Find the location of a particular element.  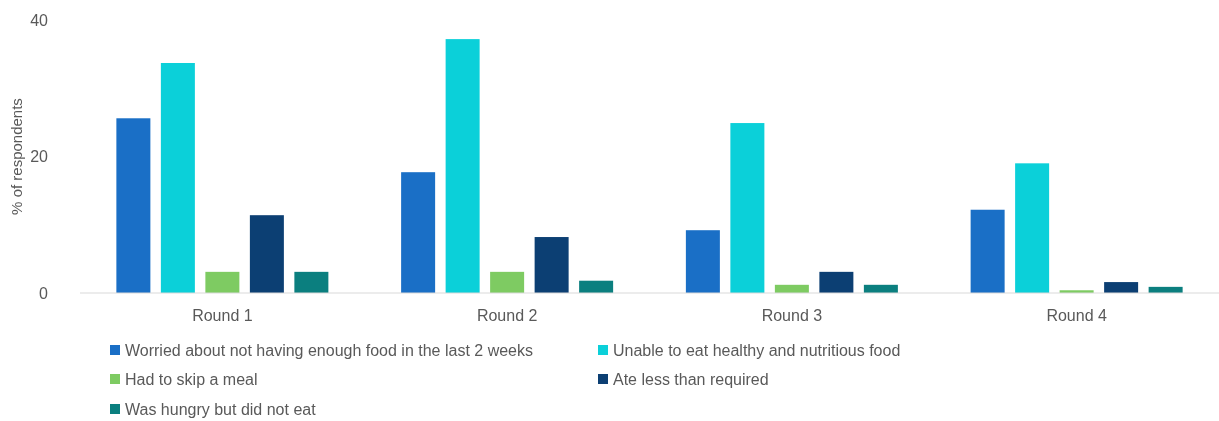

legend-label: Was hungry but did not eat is located at coordinates (221, 409).